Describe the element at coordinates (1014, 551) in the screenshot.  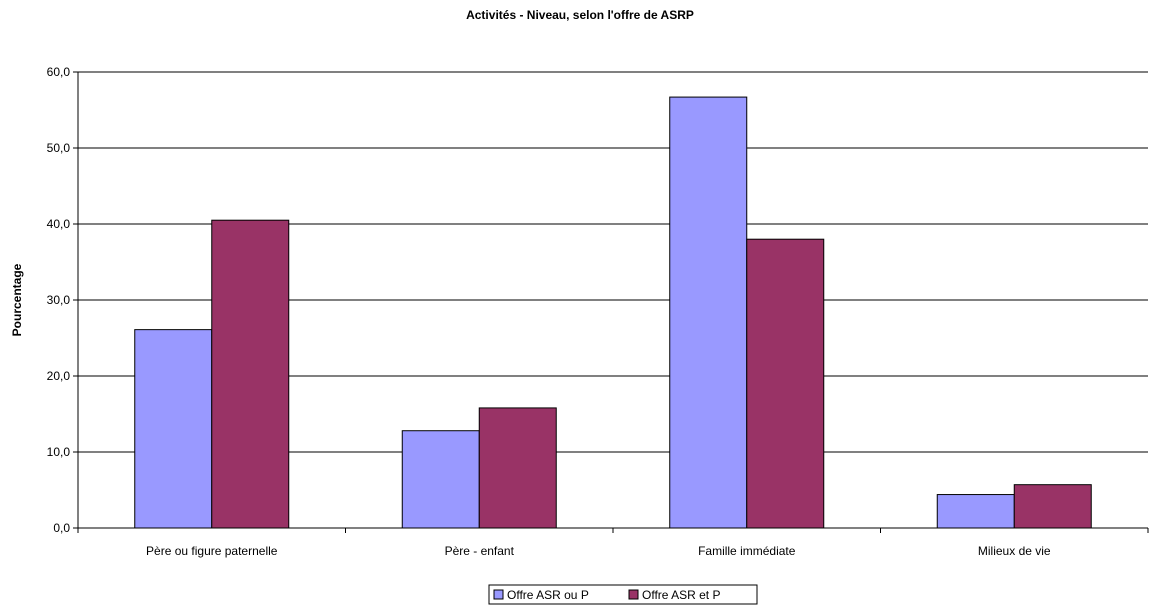
I see `x-tick-label: Milieux de vie` at that location.